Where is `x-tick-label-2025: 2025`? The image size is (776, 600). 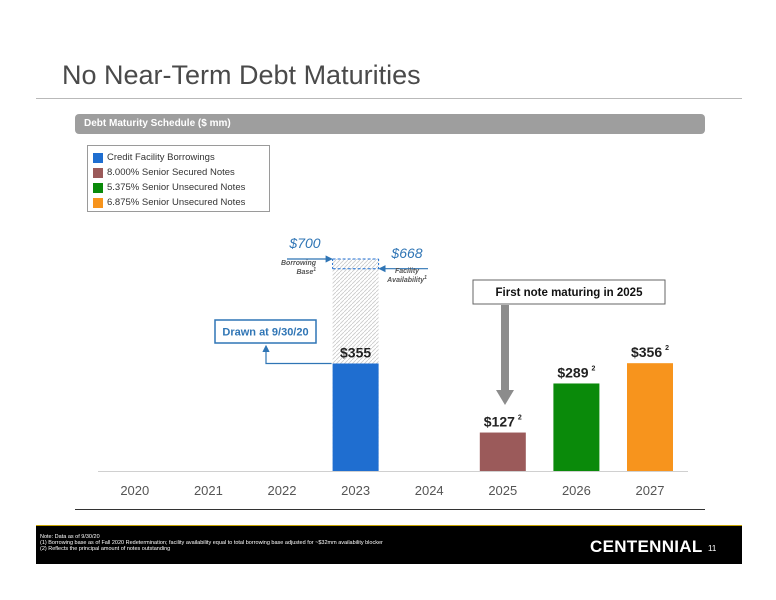
x-tick-label-2025: 2025 is located at coordinates (502, 490).